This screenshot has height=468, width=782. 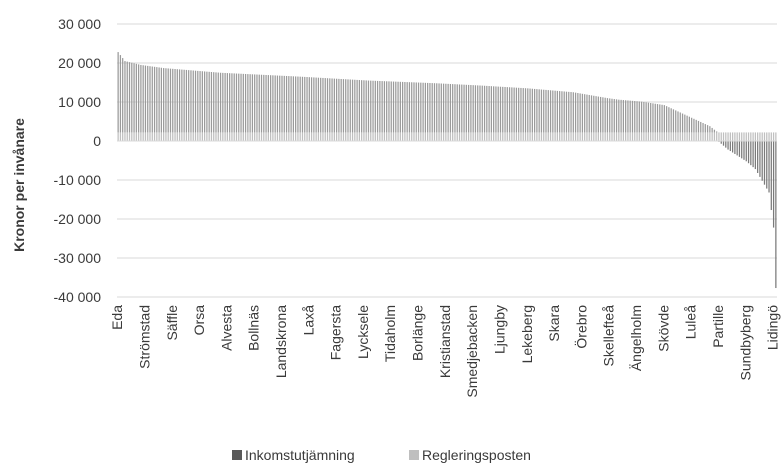 I want to click on x-category-label: Skövde, so click(x=663, y=328).